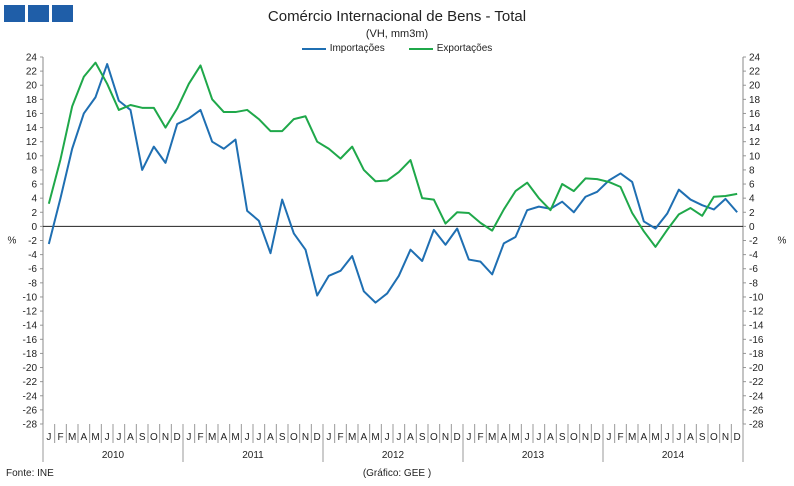 This screenshot has width=794, height=486. I want to click on y-tick-label-right: -12, so click(756, 312).